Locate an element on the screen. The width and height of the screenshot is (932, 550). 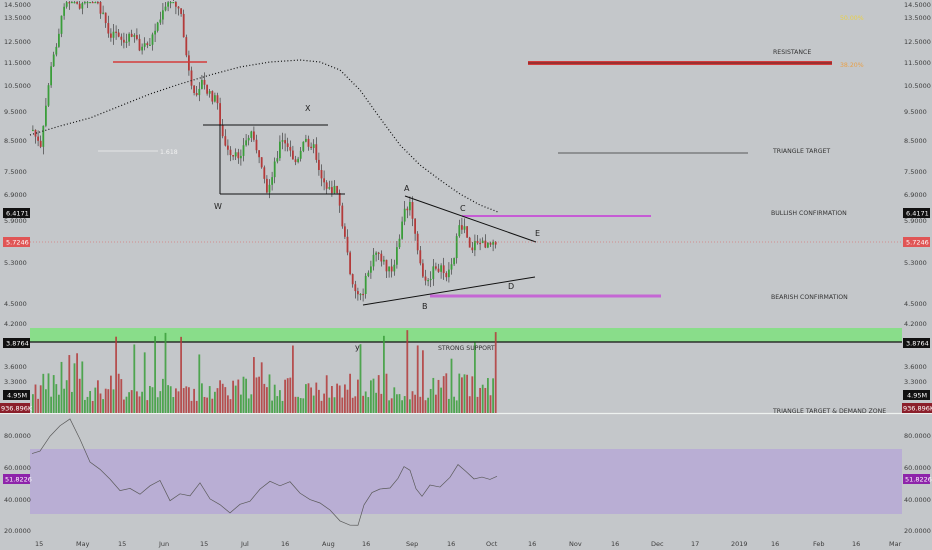
badge-voltotal-left-text: 936.896K is located at coordinates (17, 409).